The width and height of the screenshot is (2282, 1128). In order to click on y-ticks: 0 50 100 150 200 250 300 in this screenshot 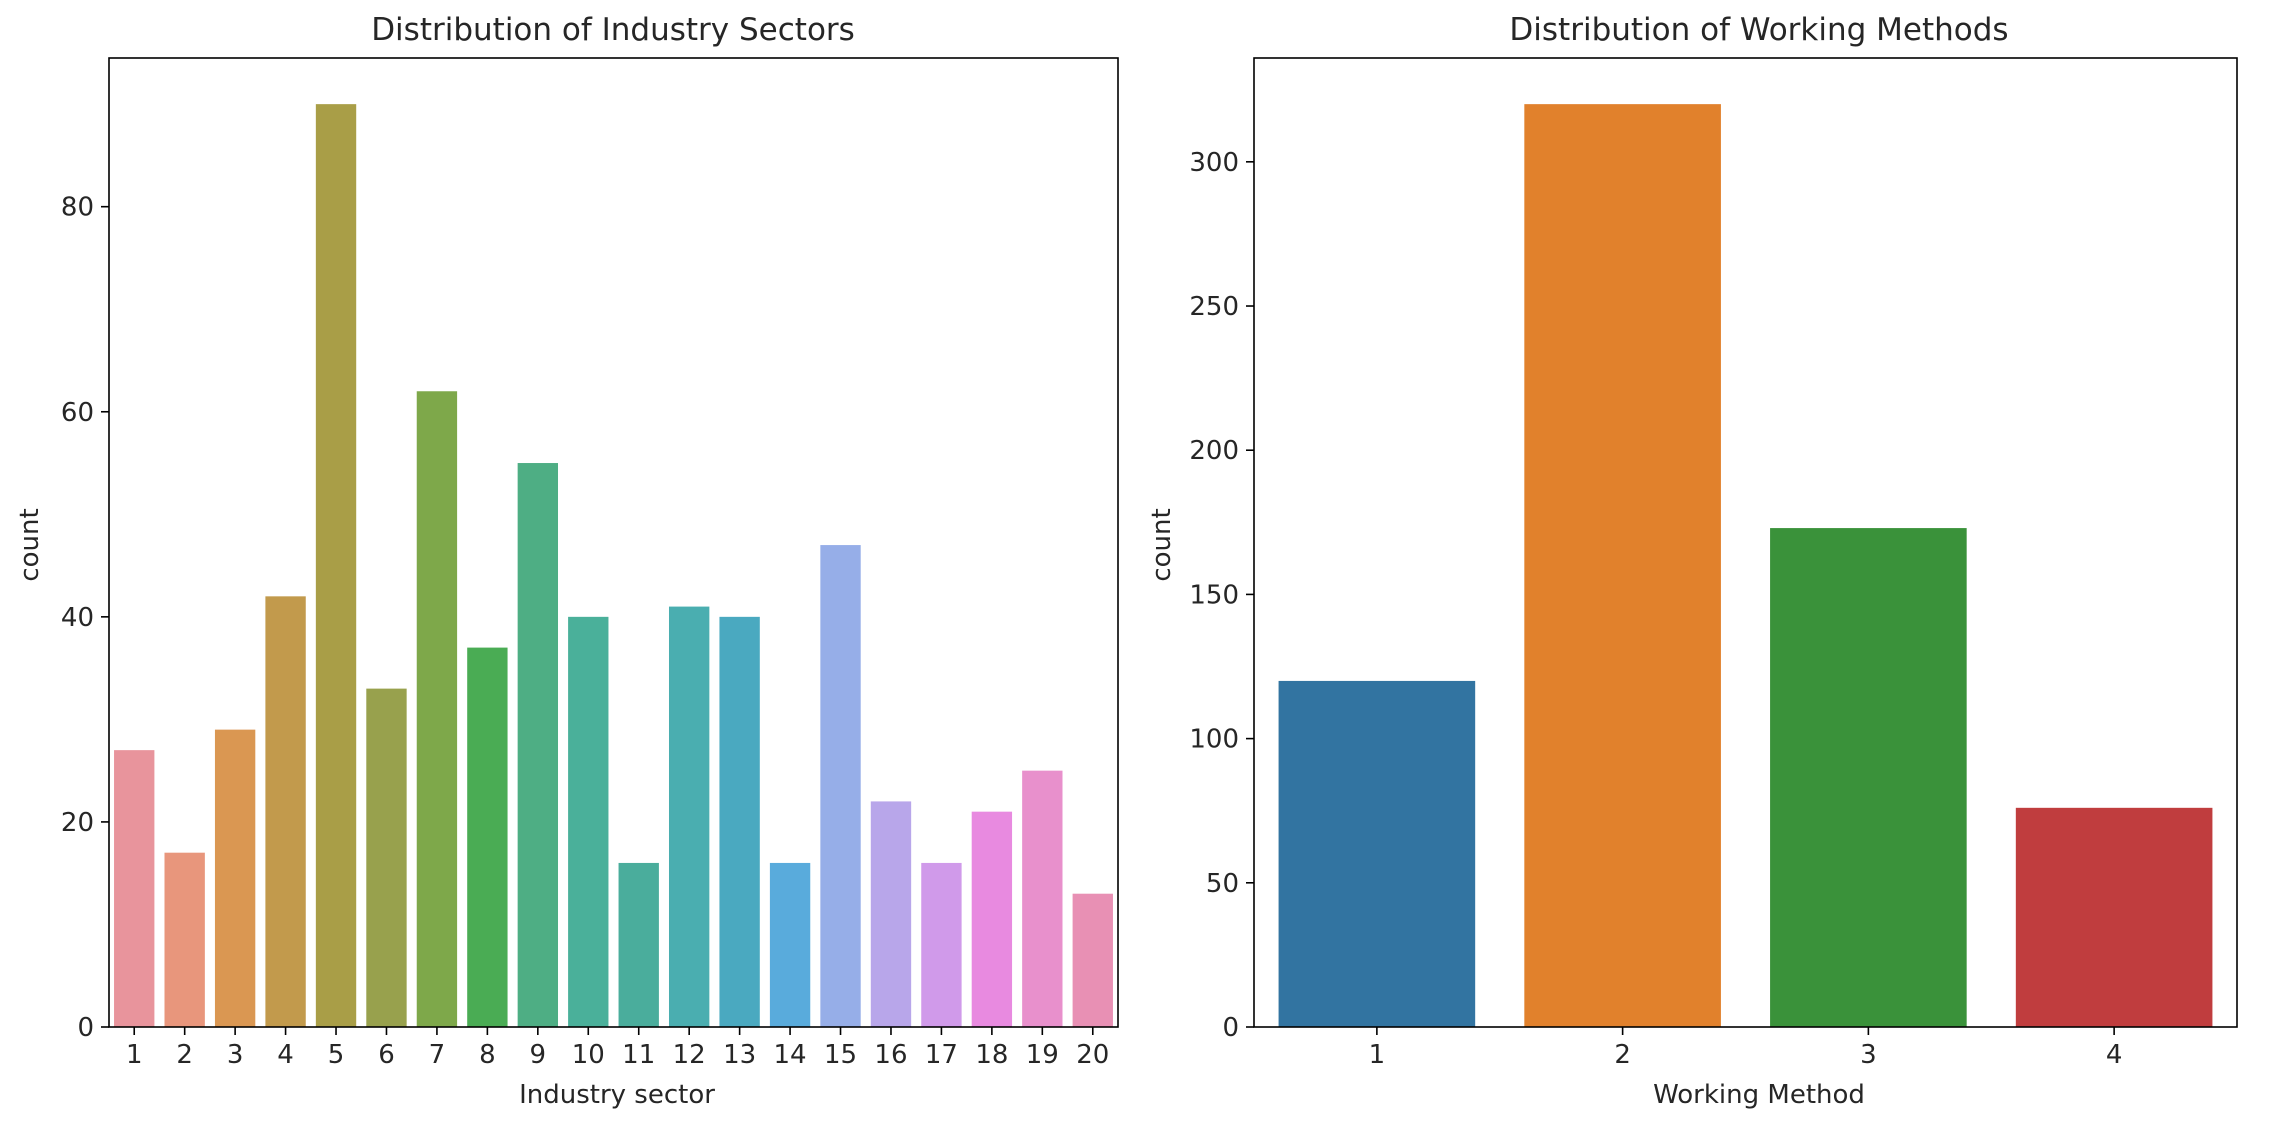, I will do `click(1221, 595)`.